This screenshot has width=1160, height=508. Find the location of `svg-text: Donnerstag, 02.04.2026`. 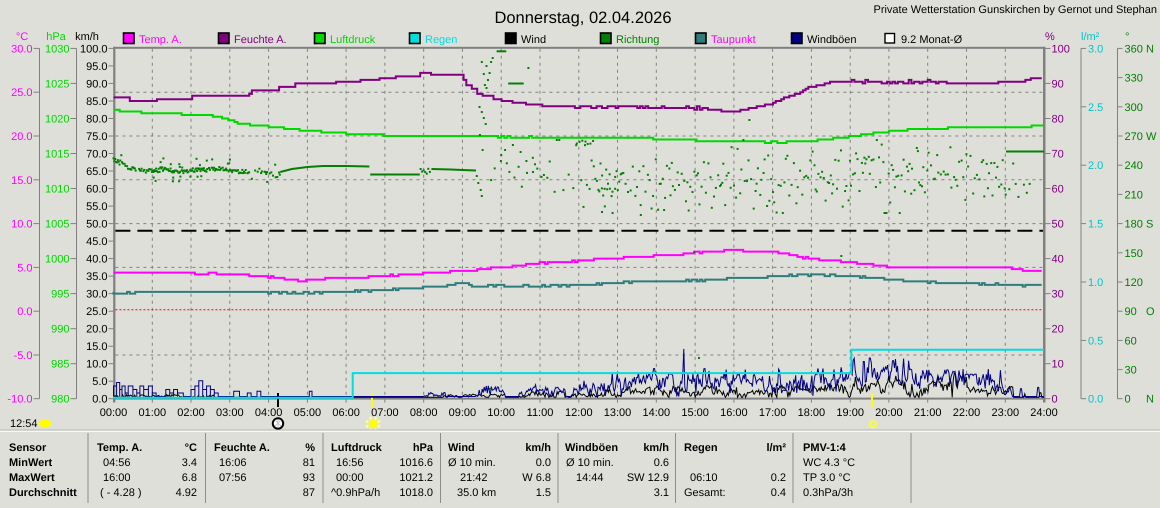

svg-text: Donnerstag, 02.04.2026 is located at coordinates (582, 18).